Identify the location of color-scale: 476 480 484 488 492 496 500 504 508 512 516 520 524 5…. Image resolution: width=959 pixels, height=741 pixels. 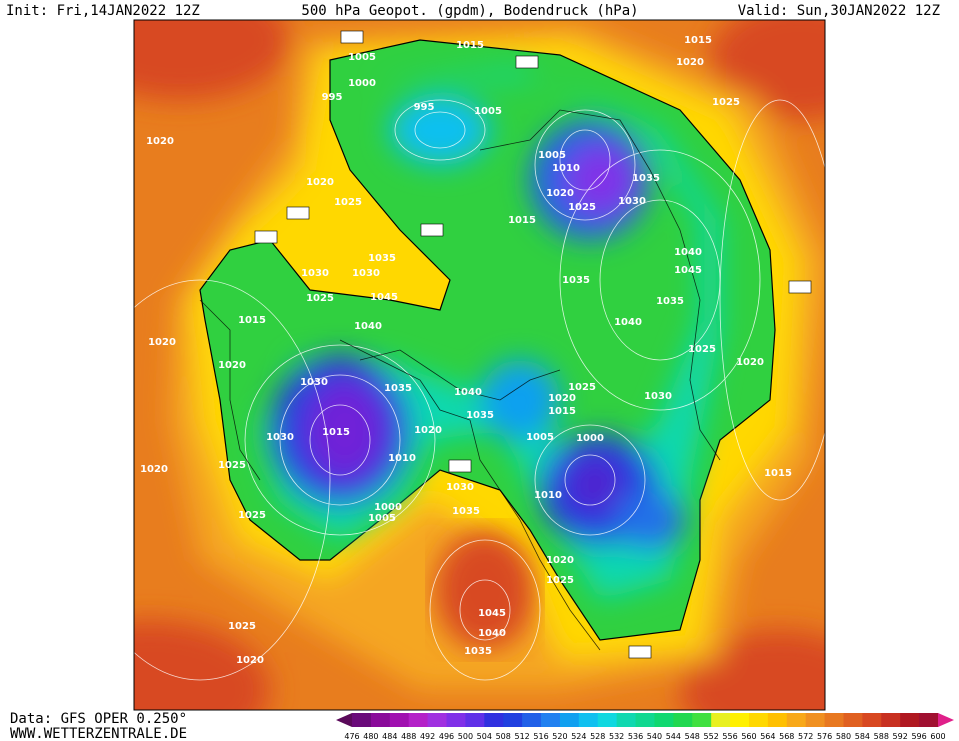
(645, 727).